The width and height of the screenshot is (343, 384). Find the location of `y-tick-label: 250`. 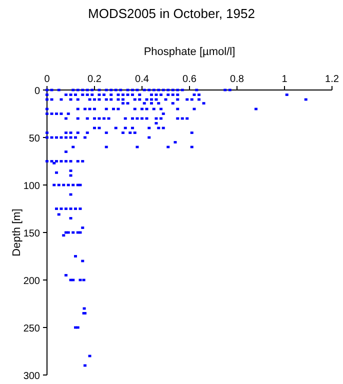

y-tick-label: 250 is located at coordinates (31, 329).